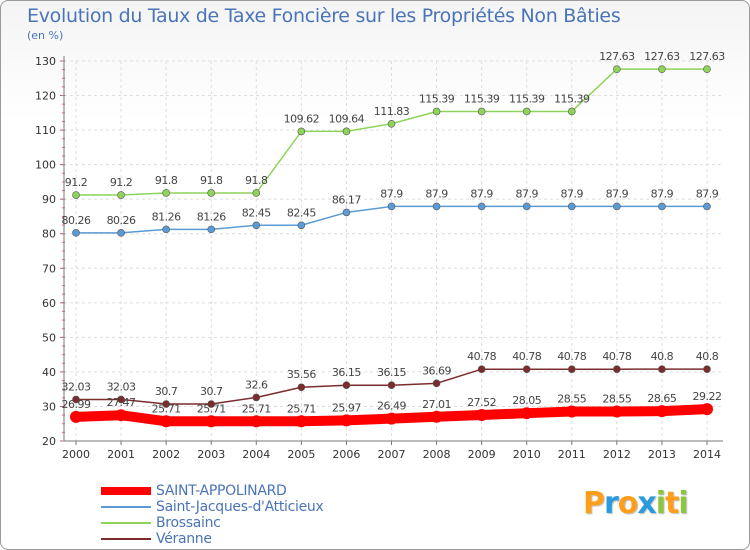 Image resolution: width=750 pixels, height=550 pixels. What do you see at coordinates (617, 454) in the screenshot?
I see `x-tick-label: 2012` at bounding box center [617, 454].